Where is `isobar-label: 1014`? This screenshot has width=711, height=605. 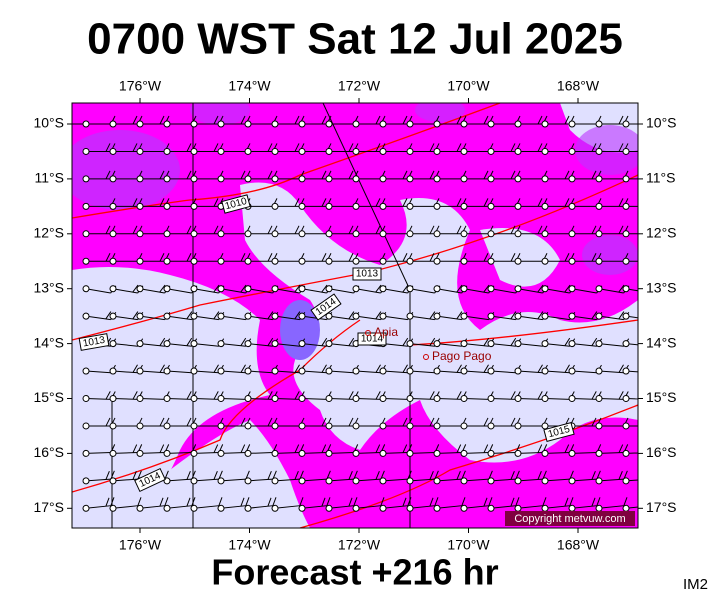
isobar-label: 1014 is located at coordinates (372, 339).